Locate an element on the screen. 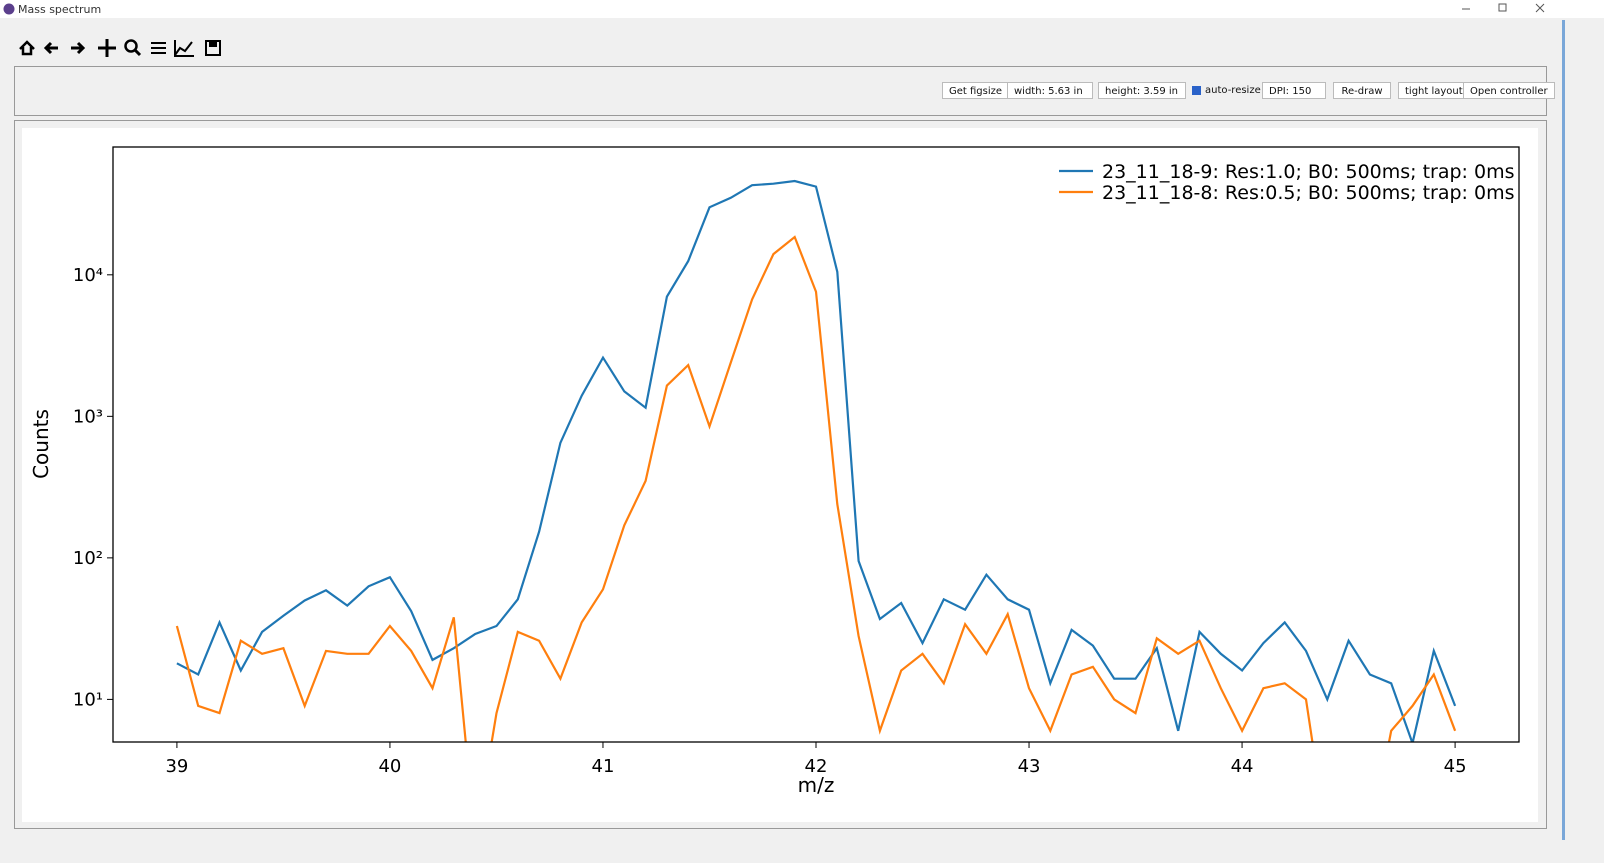 The height and width of the screenshot is (863, 1604). home-button is located at coordinates (27, 48).